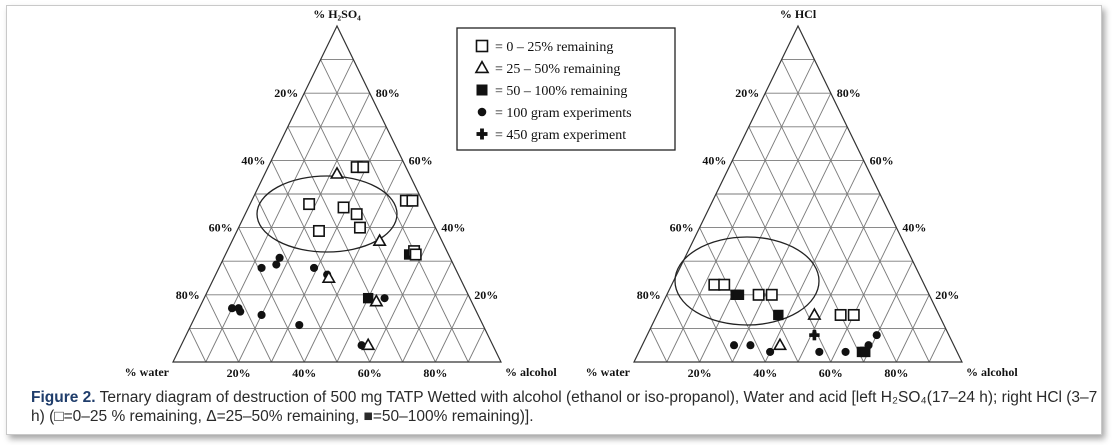 This screenshot has width=1112, height=445. I want to click on legend-symbol-triangle-open, so click(482, 67).